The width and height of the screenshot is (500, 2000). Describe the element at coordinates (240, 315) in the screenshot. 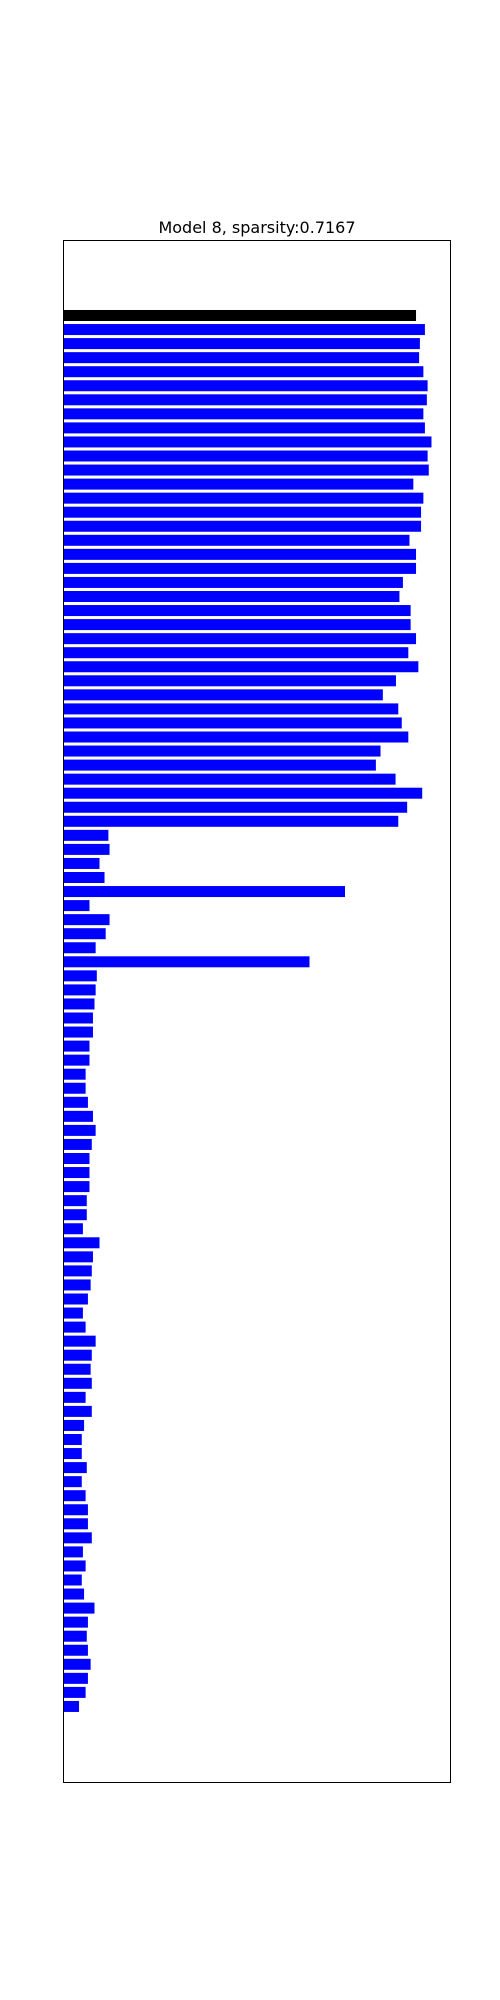

I see `bar-highlighted` at that location.